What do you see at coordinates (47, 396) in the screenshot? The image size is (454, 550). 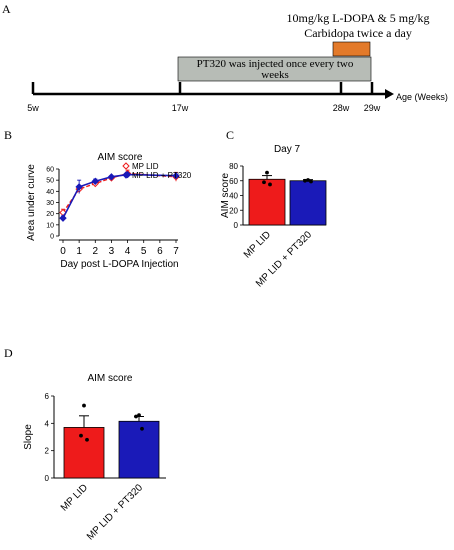 I see `chartD-y-tick-label: 6` at bounding box center [47, 396].